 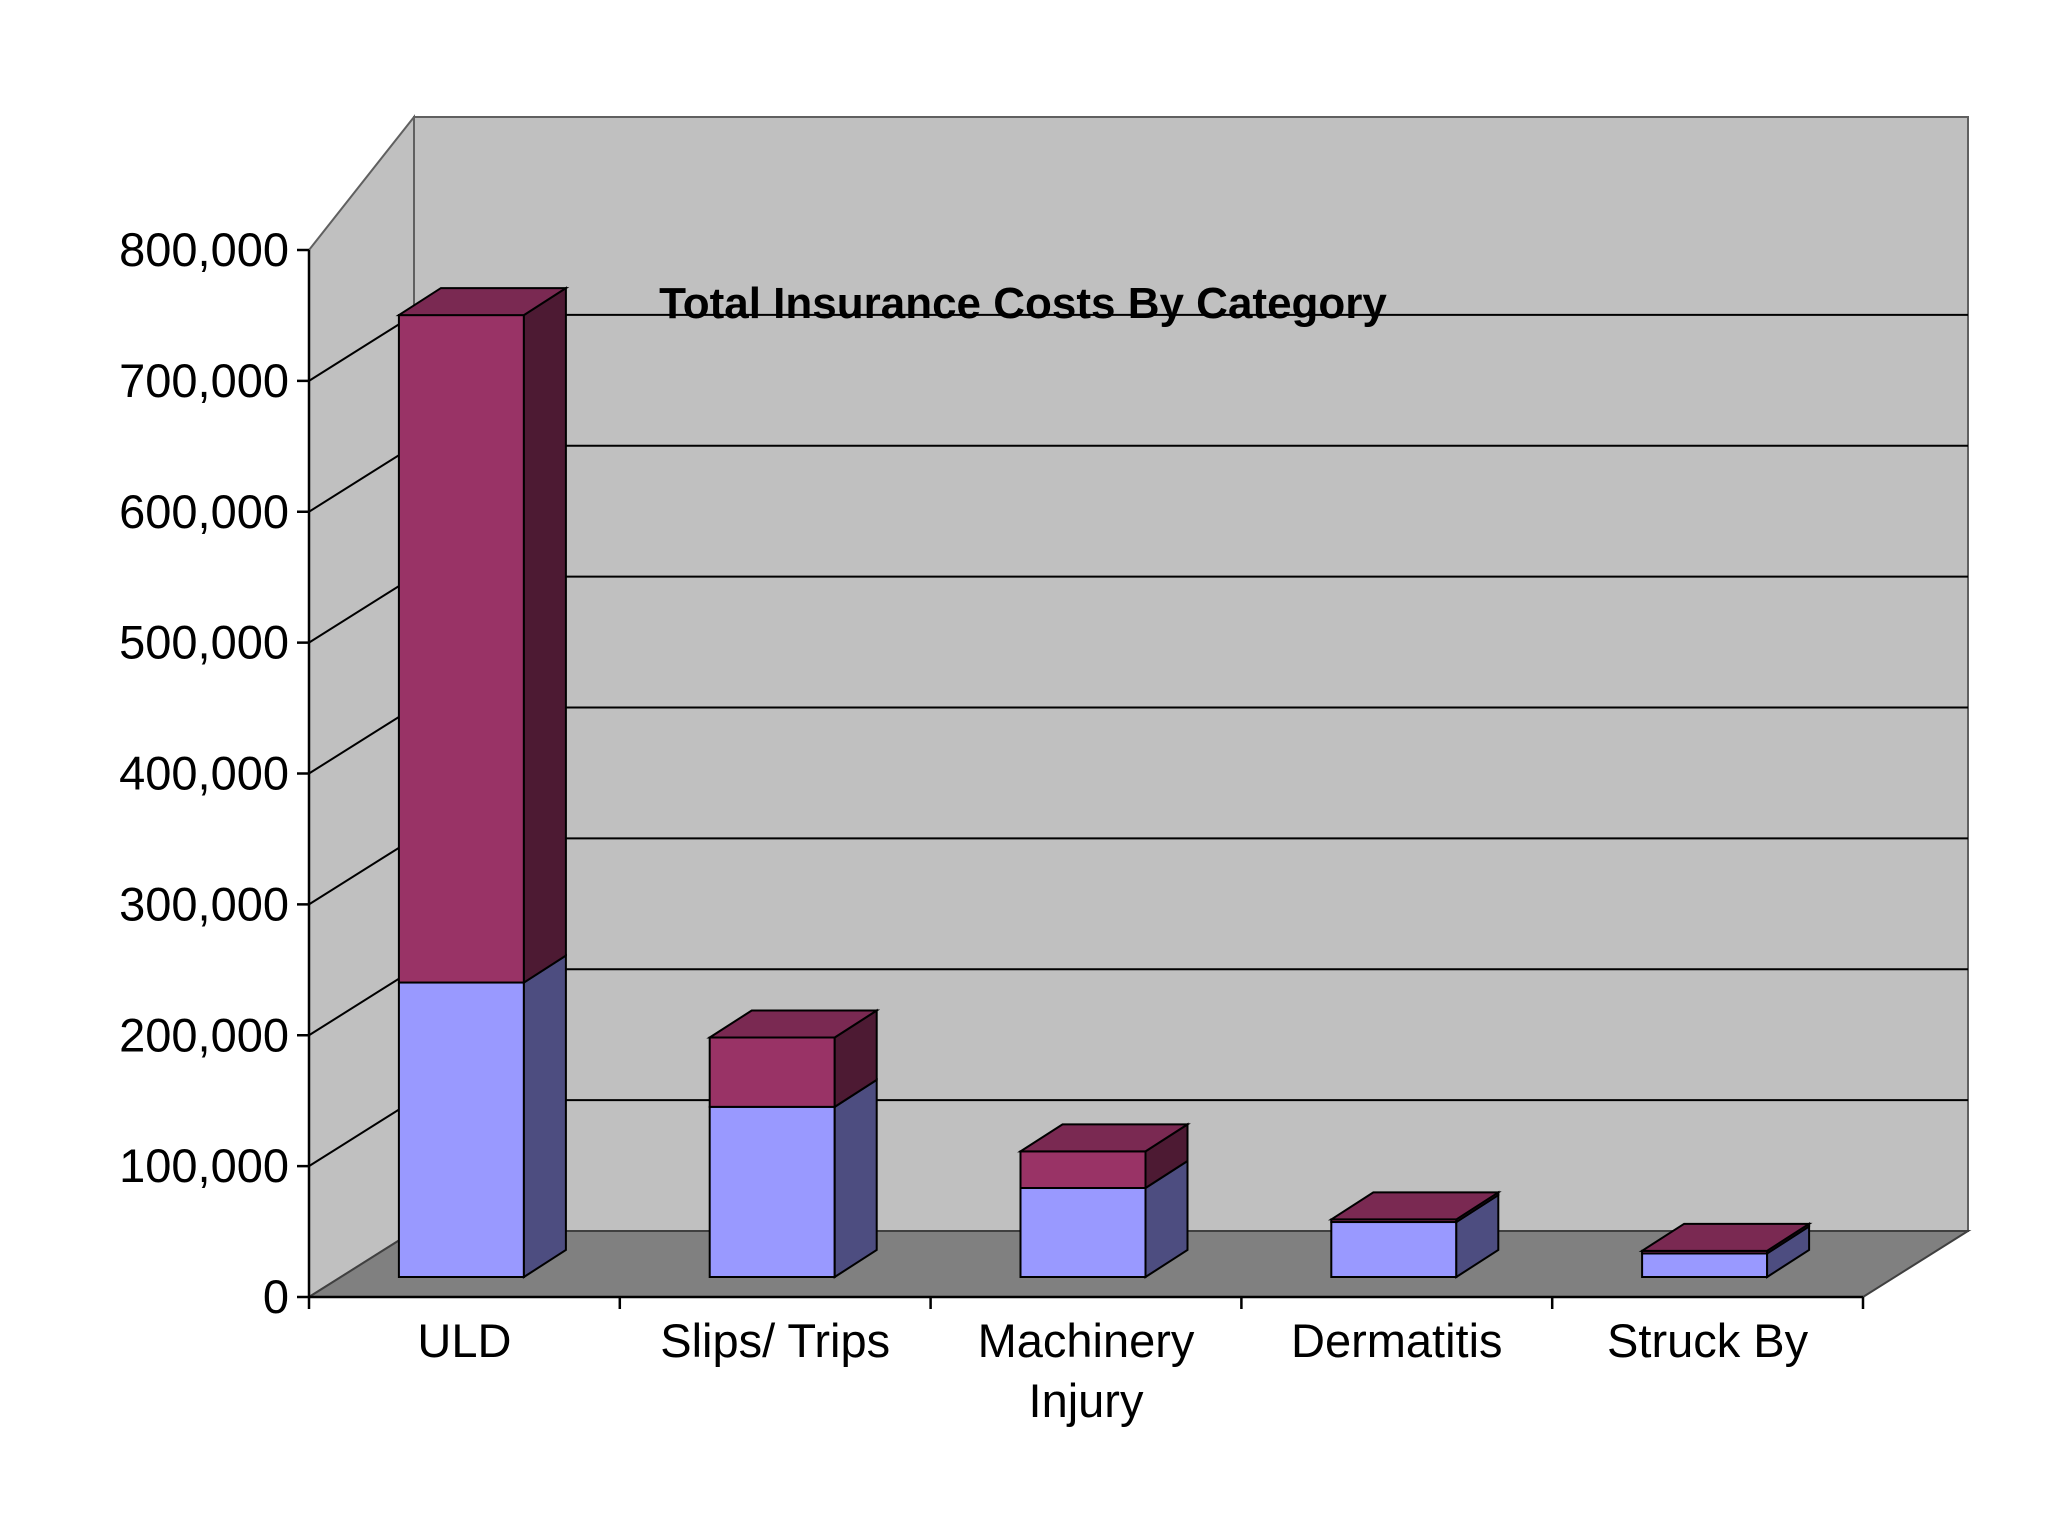 What do you see at coordinates (204, 380) in the screenshot?
I see `y-tick-label: 700,000` at bounding box center [204, 380].